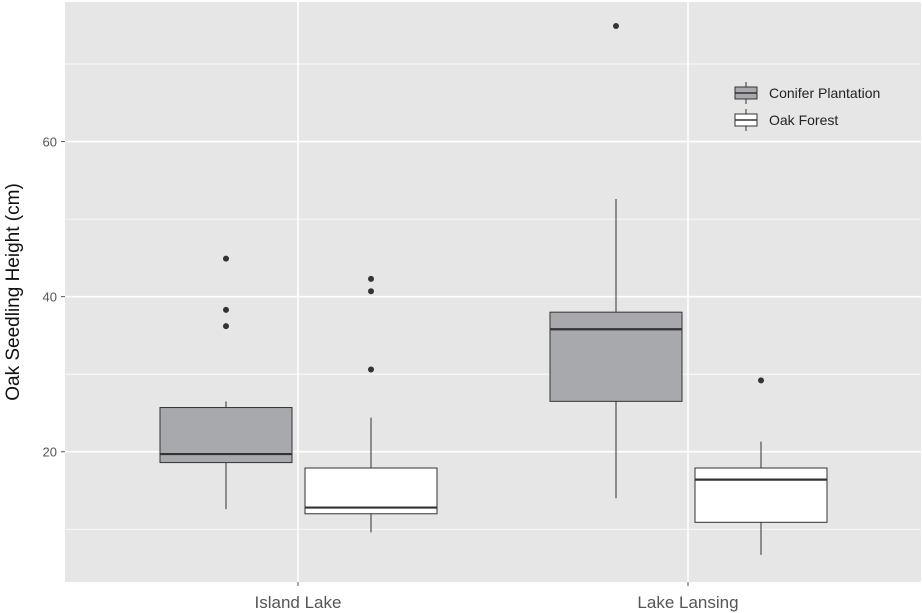 The image size is (922, 613). Describe the element at coordinates (50, 297) in the screenshot. I see `y-tick-label: 40` at that location.